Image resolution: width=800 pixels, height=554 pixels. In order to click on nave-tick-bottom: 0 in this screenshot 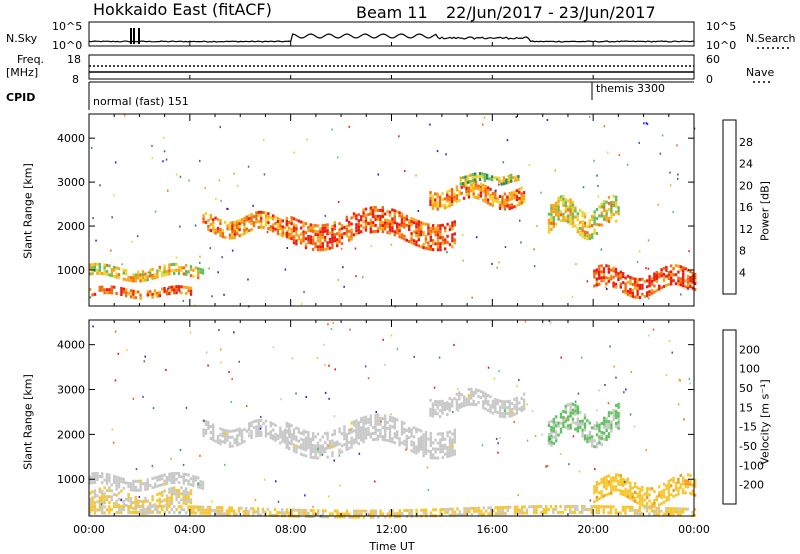, I will do `click(709, 79)`.